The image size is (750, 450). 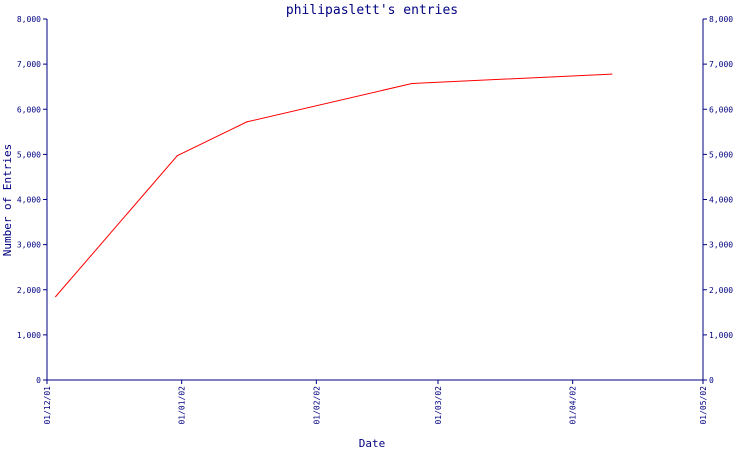 I want to click on y-tick-label-left: 1,000, so click(x=29, y=335).